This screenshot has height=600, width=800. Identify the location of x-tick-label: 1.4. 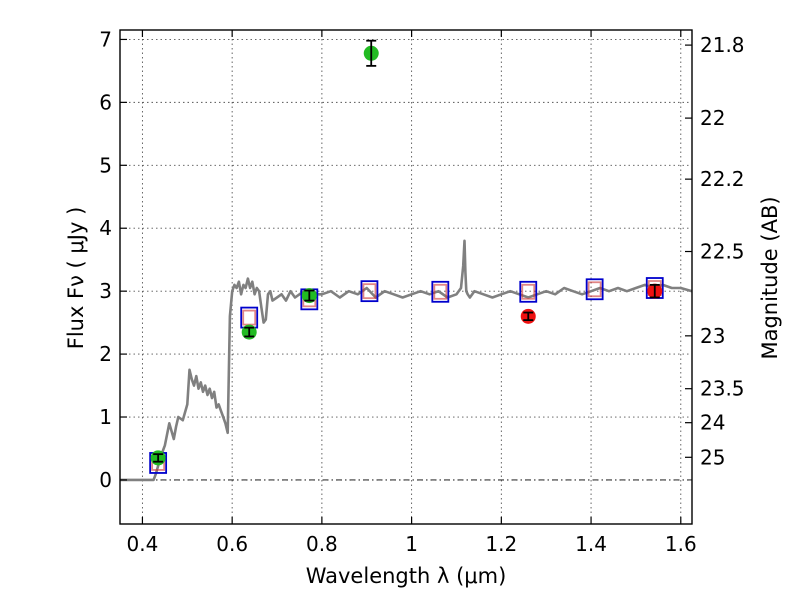
(591, 544).